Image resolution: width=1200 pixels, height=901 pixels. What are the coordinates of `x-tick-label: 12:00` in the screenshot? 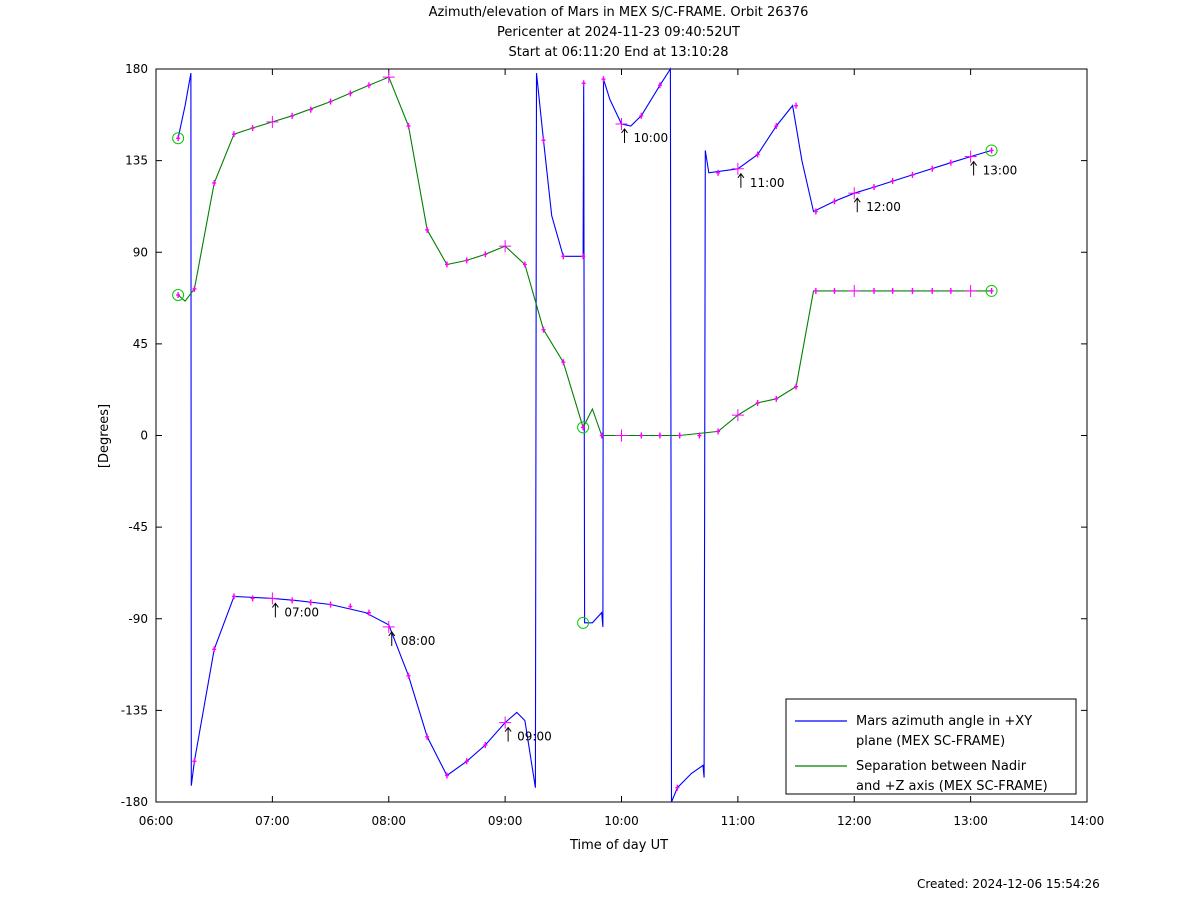 It's located at (854, 821).